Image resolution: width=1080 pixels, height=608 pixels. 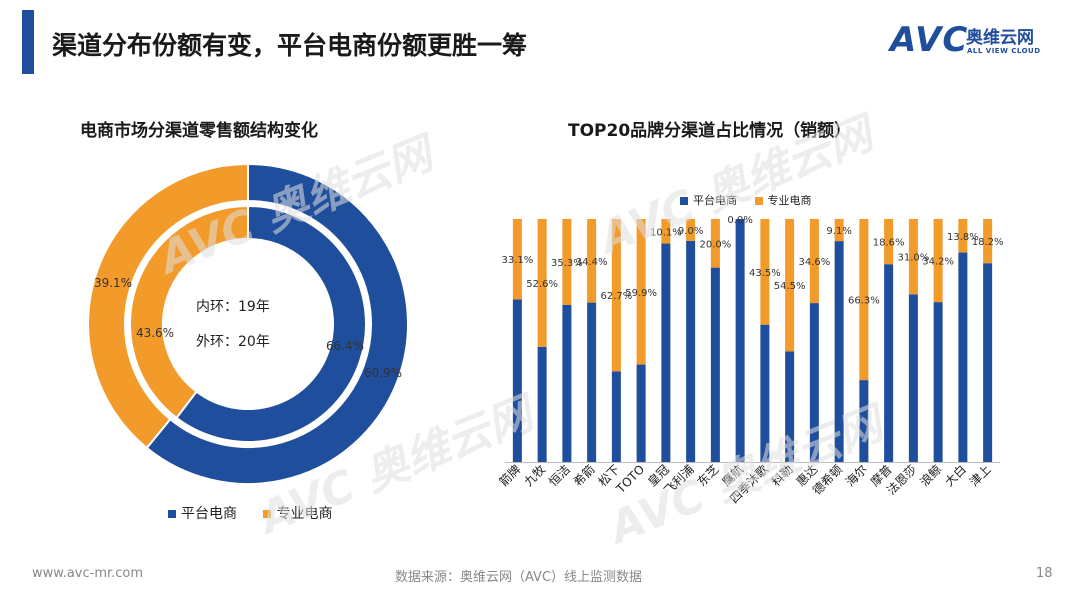 I want to click on donut-outer-slice-specialty, so click(x=168, y=306).